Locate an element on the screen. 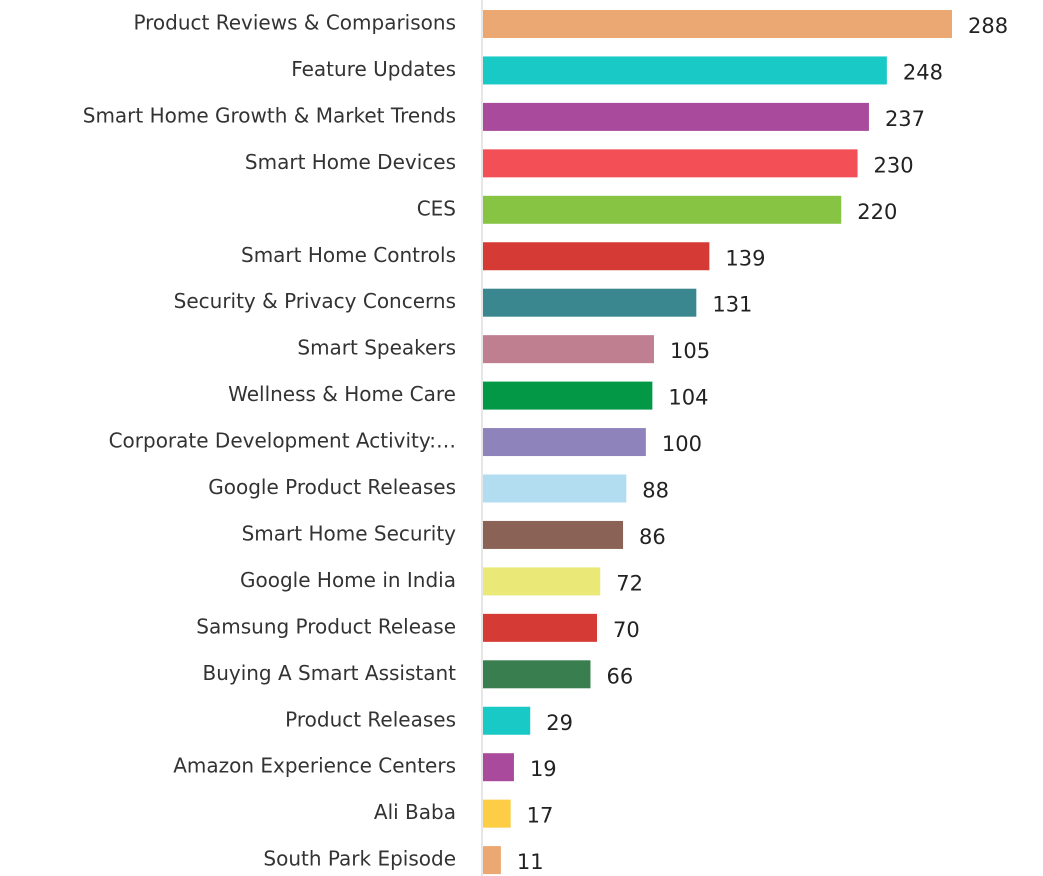 The height and width of the screenshot is (876, 1043). category-label: Smart Home Devices is located at coordinates (350, 162).